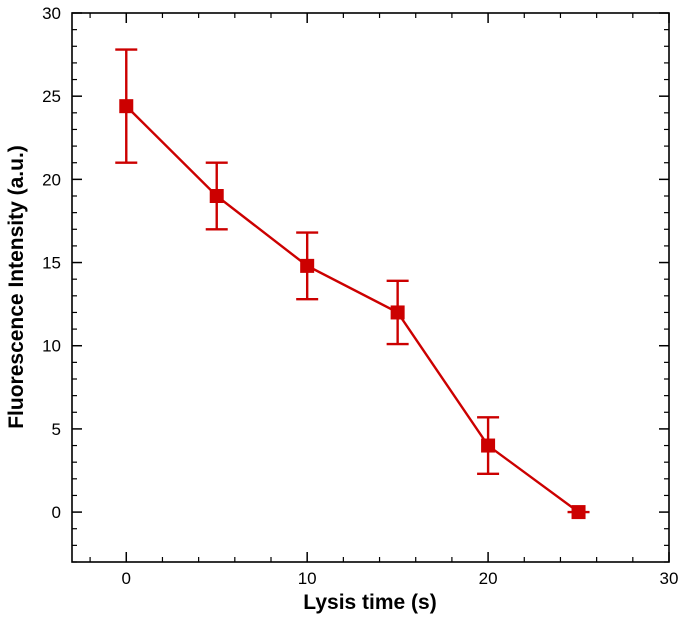  Describe the element at coordinates (56, 512) in the screenshot. I see `y-tick-label: 0` at that location.